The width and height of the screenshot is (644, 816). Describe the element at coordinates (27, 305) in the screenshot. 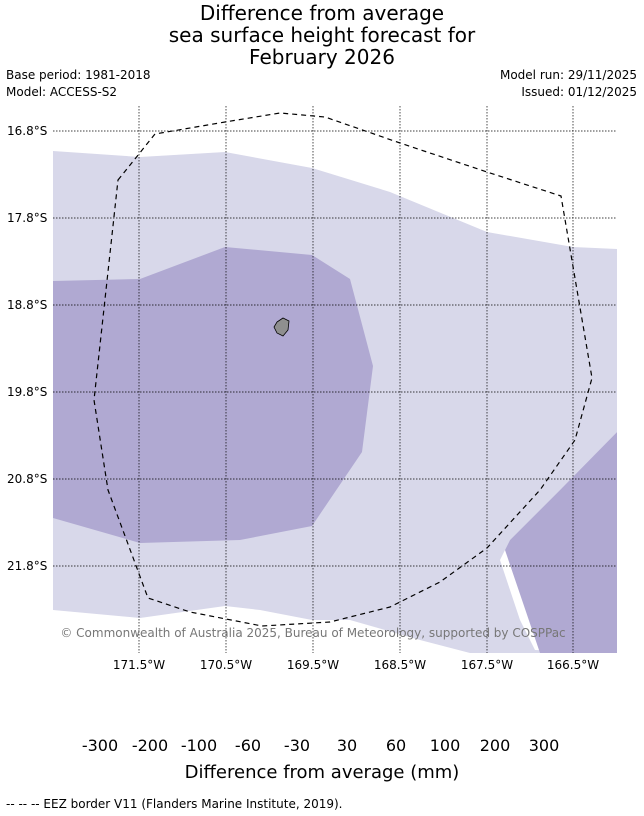

I see `lat-label-18-8s: 18.8°S` at that location.